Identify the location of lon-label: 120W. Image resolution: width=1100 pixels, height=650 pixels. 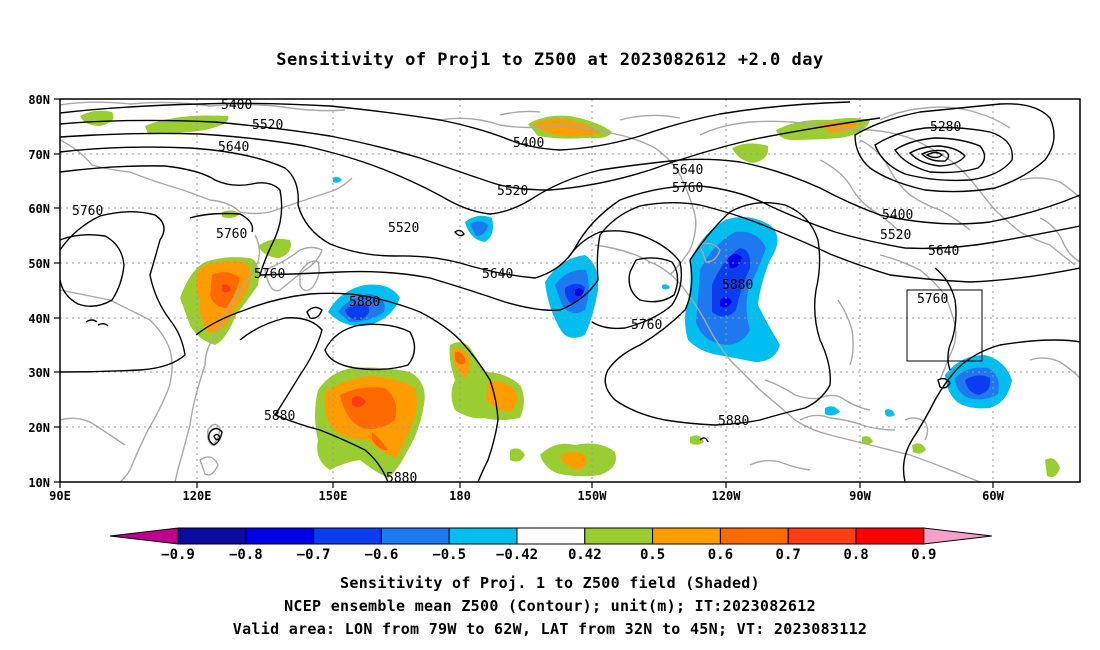
(727, 496).